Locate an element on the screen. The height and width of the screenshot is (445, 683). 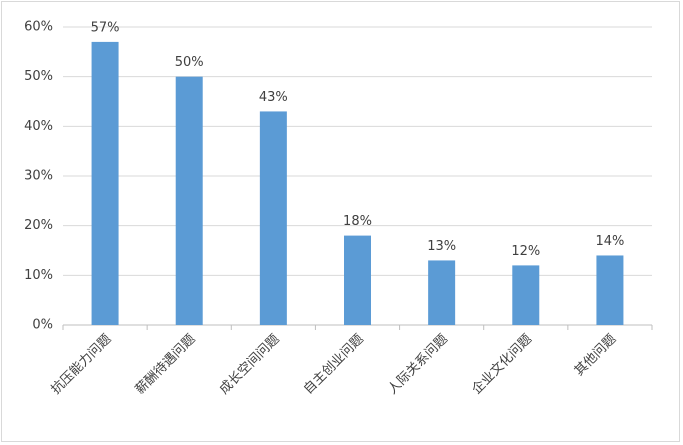
y-tick-label: 50% is located at coordinates (38, 76).